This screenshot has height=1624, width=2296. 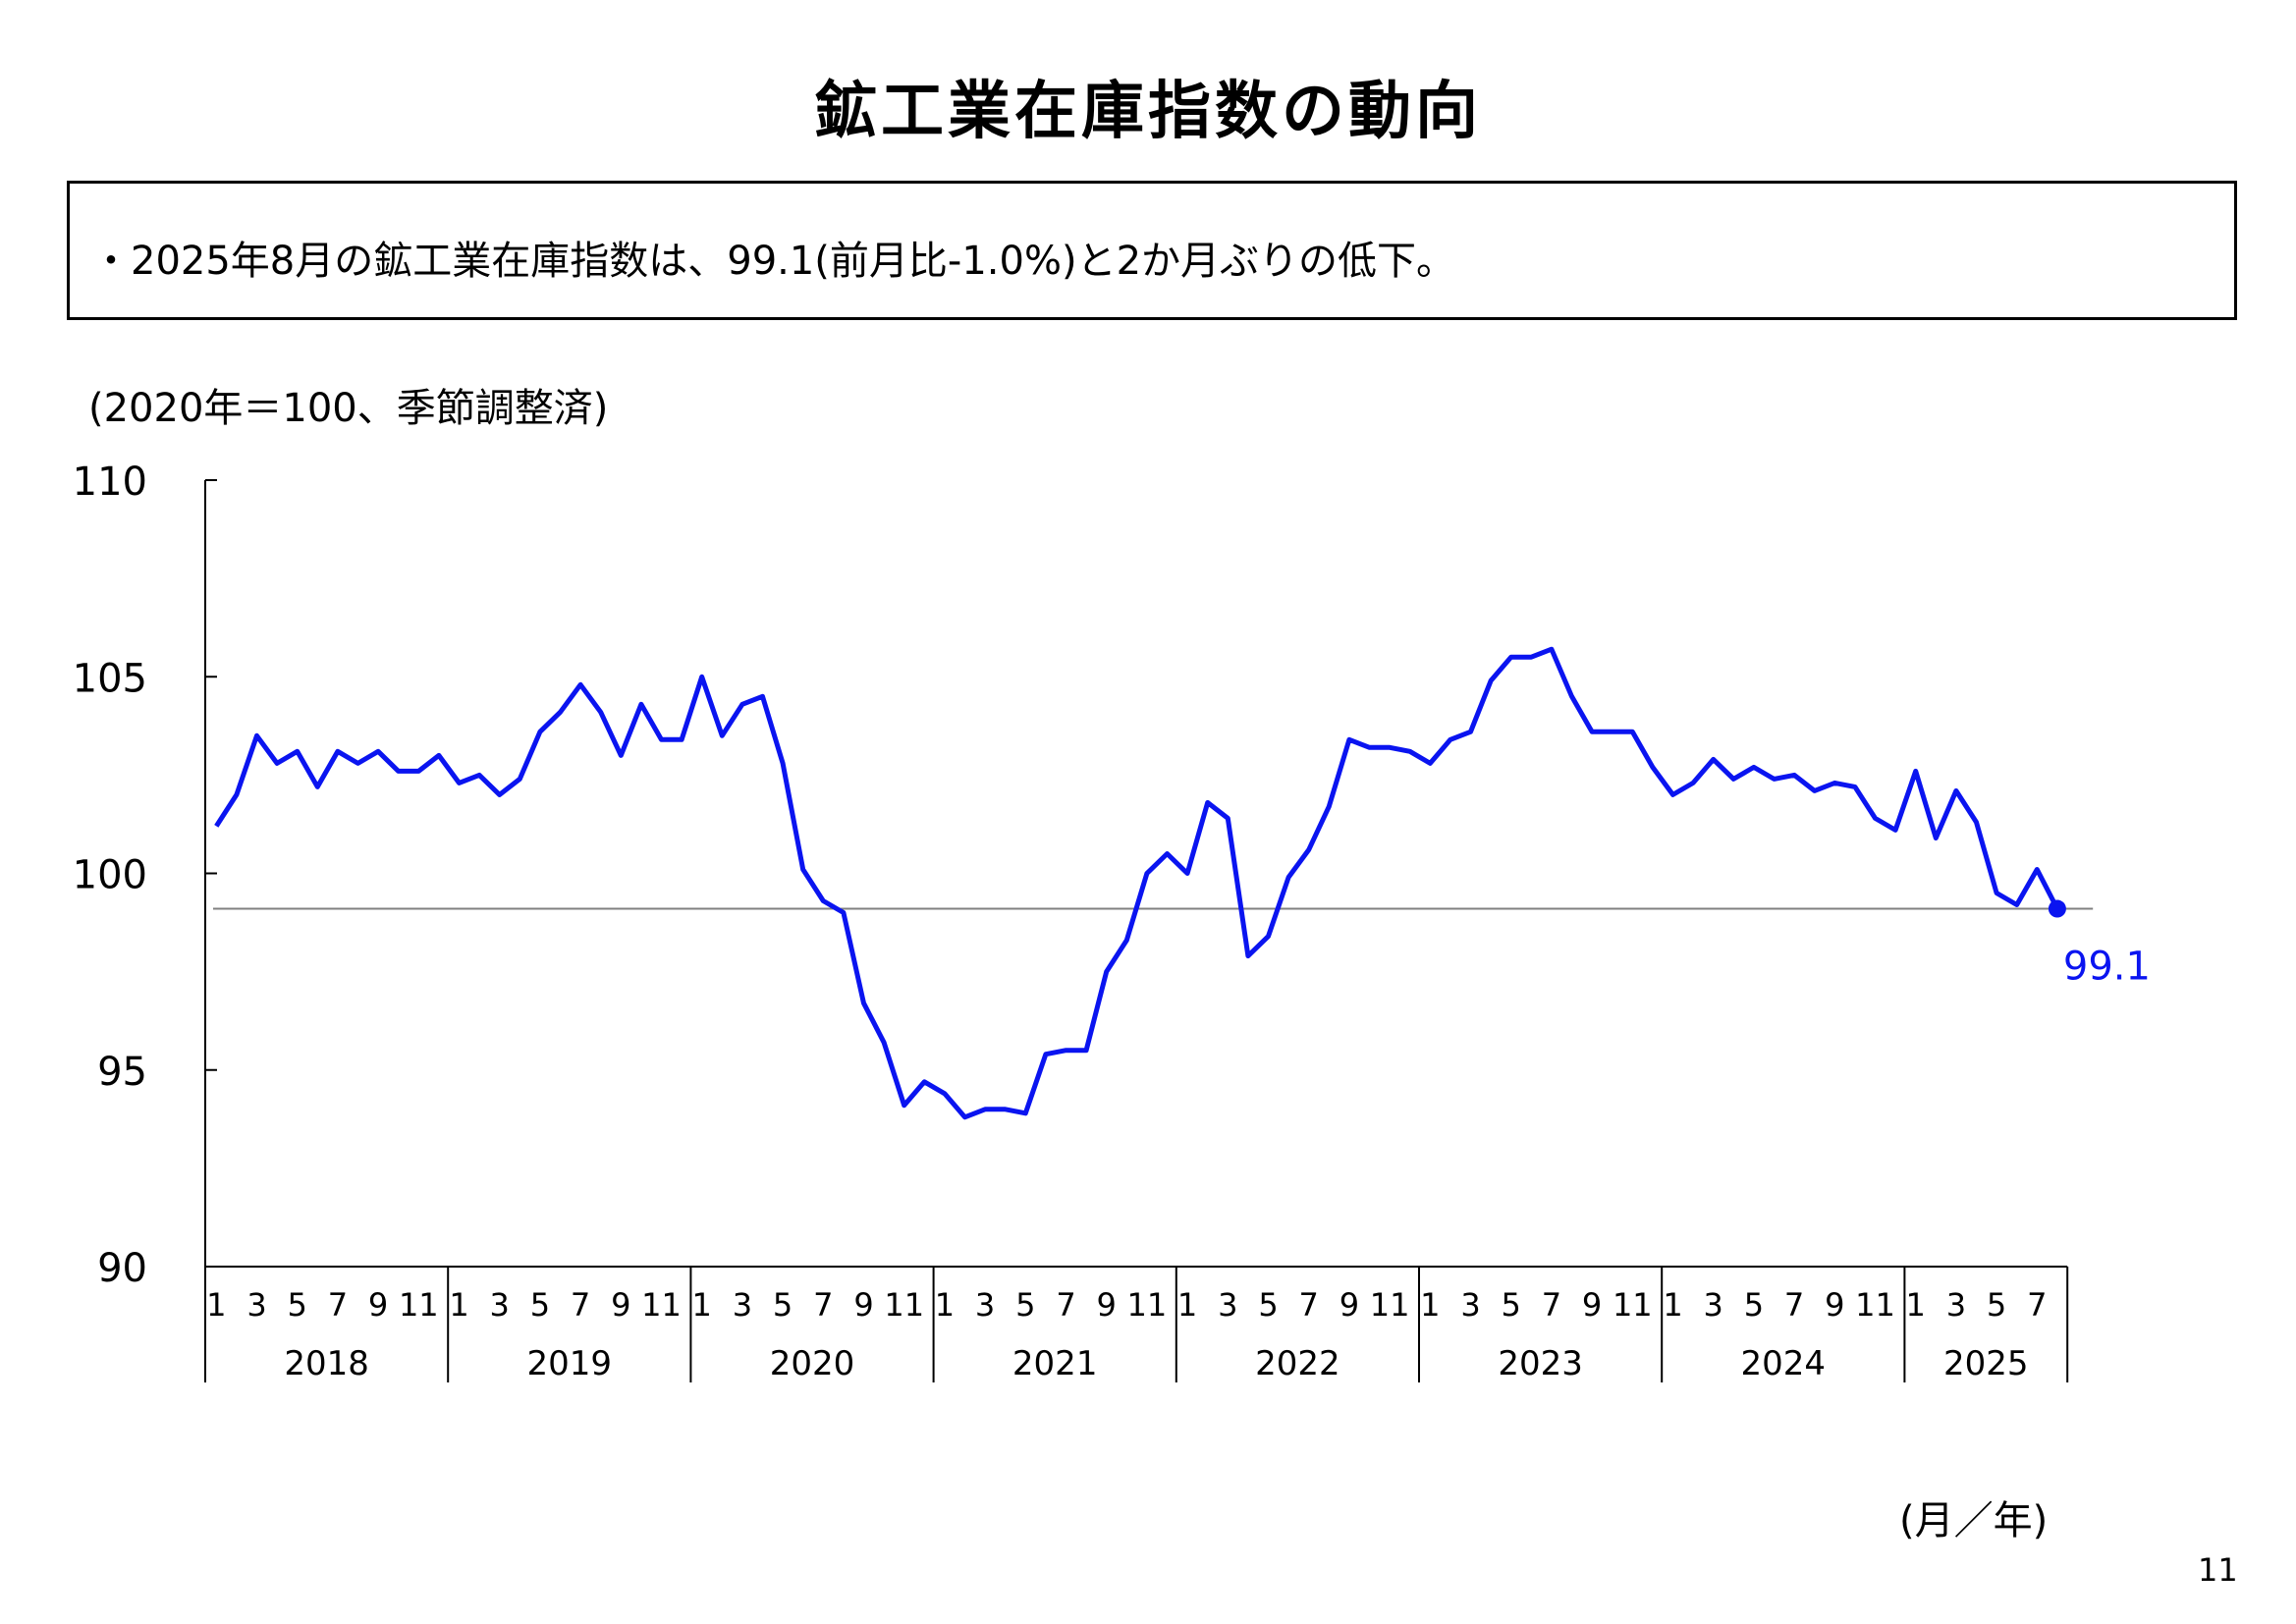 I want to click on unit-note: (2020年＝100、季節調整済), so click(x=348, y=408).